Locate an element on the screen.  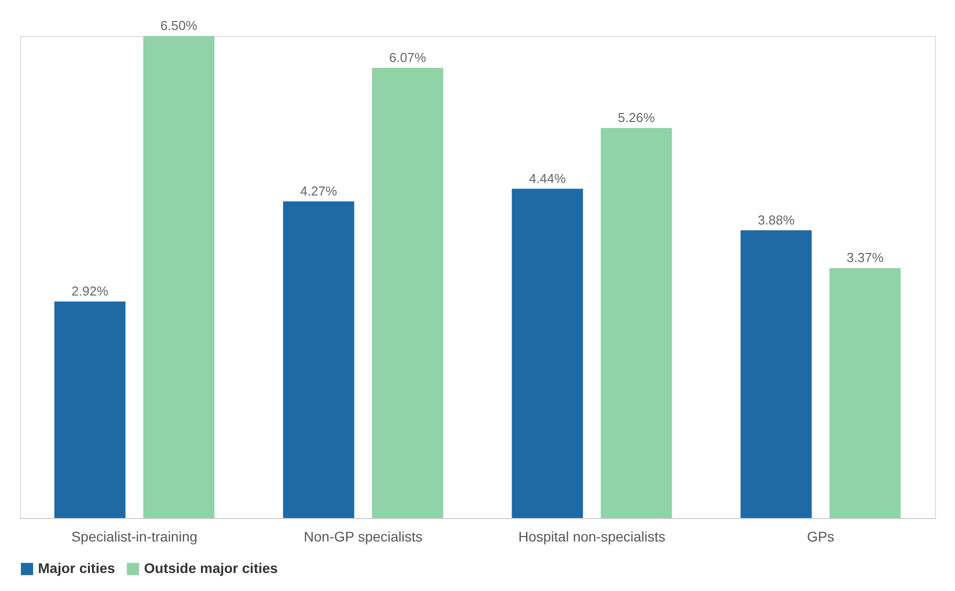
data-label: 6.50% is located at coordinates (179, 25).